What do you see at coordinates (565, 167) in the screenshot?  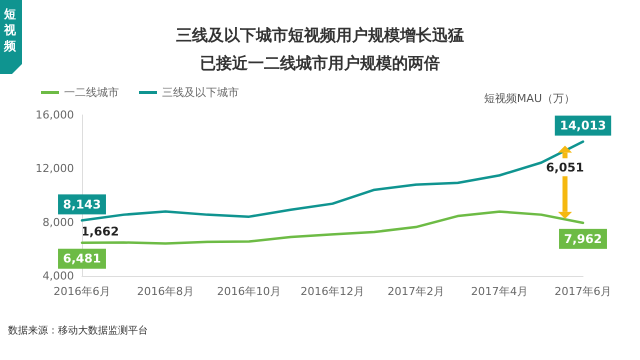 I see `annotation: 6,051` at bounding box center [565, 167].